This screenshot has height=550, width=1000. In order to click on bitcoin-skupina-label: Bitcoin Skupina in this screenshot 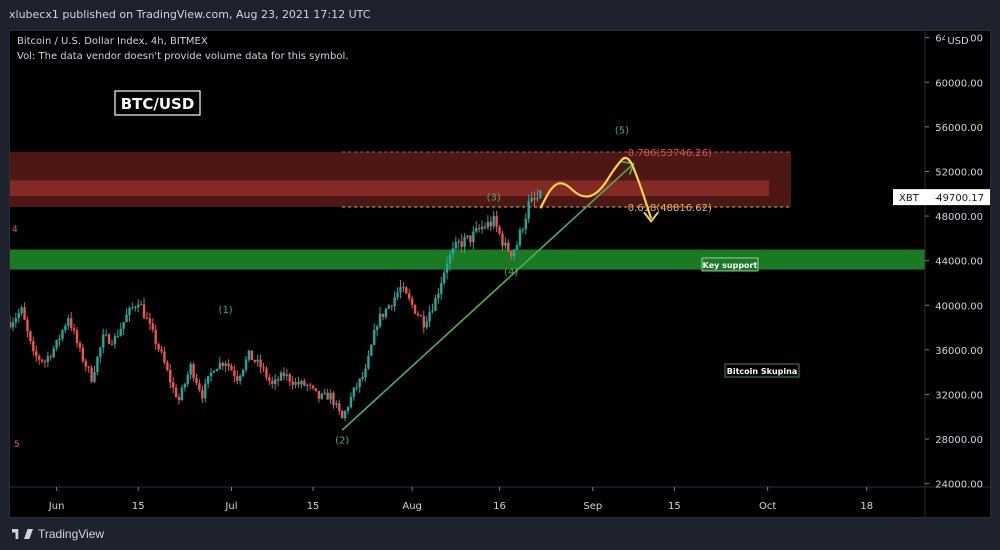, I will do `click(762, 371)`.